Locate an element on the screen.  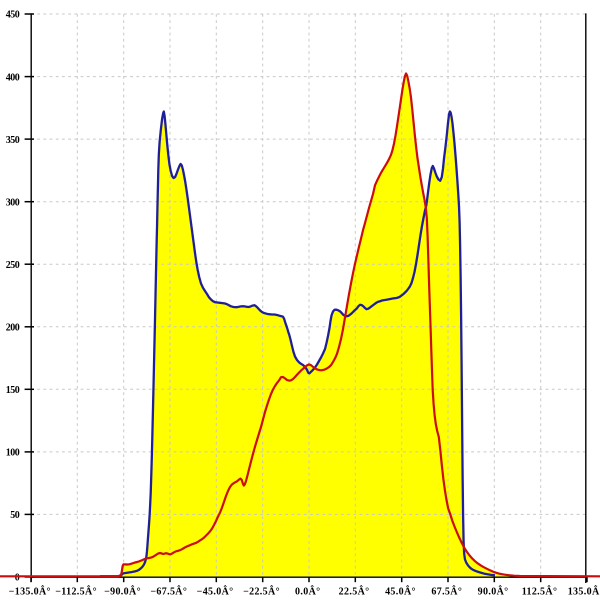
svg-text: 90.0Â° is located at coordinates (493, 592).